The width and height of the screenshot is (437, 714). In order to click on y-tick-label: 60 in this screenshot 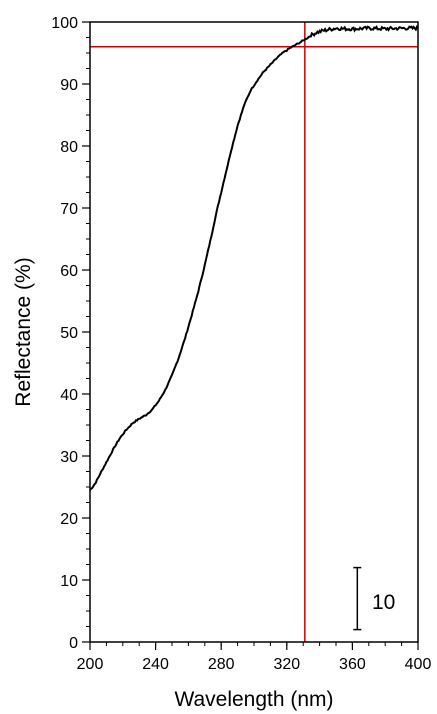, I will do `click(69, 271)`.